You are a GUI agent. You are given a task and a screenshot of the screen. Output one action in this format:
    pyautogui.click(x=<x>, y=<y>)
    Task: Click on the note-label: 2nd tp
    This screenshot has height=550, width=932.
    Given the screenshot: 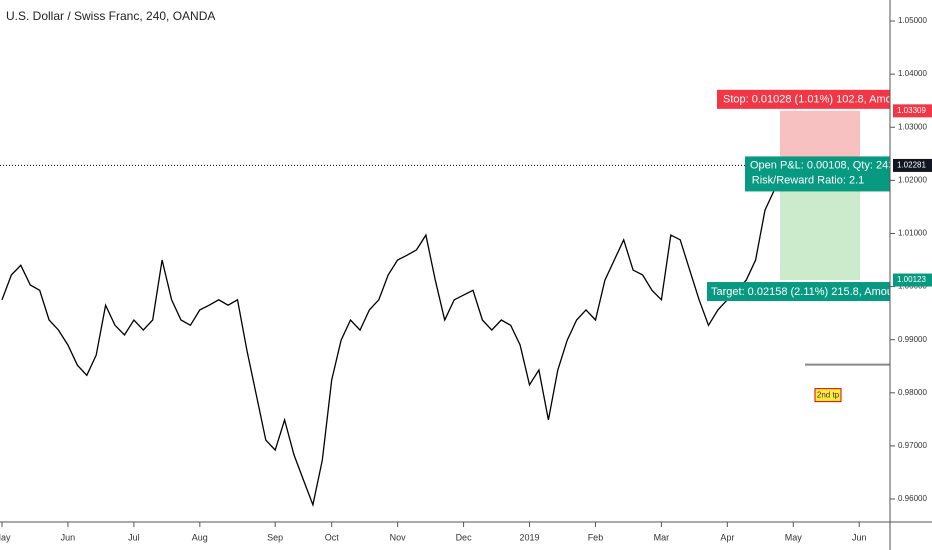 What is the action you would take?
    pyautogui.click(x=828, y=395)
    